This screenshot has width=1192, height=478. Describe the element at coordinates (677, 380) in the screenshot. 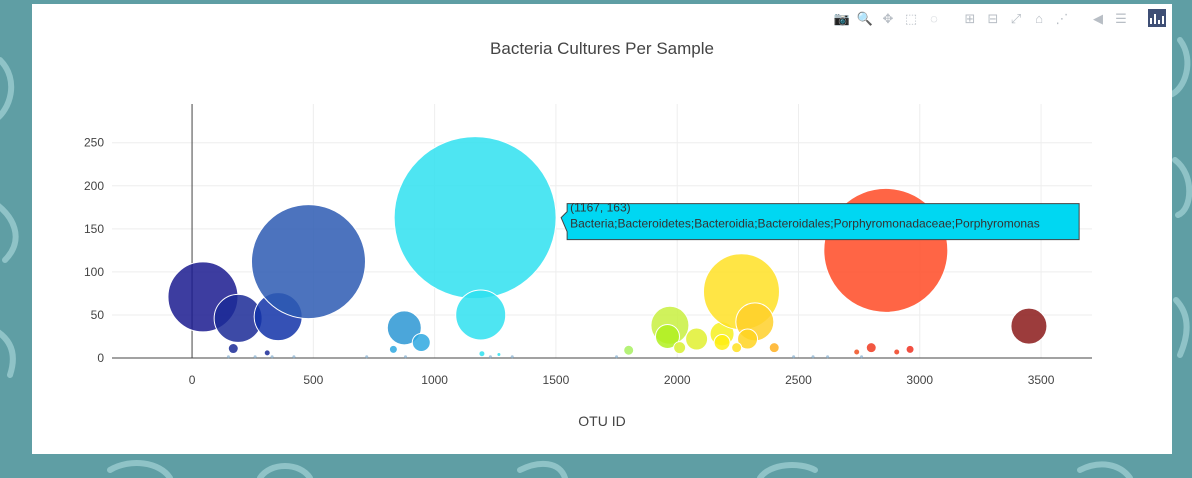

I see `x-tick-label: 2000` at that location.